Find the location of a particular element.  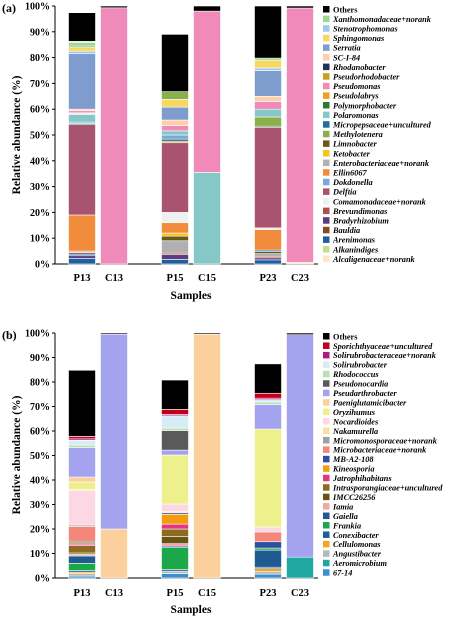

bar-segment-methylotenera is located at coordinates (268, 121).